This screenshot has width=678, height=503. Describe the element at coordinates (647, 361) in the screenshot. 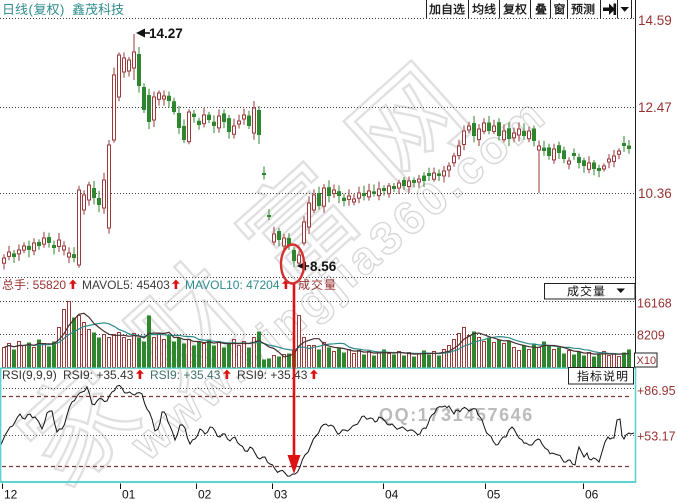

I see `svg-text: X10` at that location.